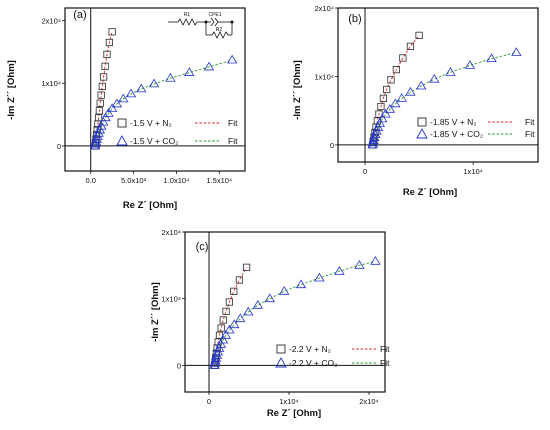 This screenshot has height=430, width=550. What do you see at coordinates (422, 122) in the screenshot?
I see `legend-square-marker` at bounding box center [422, 122].